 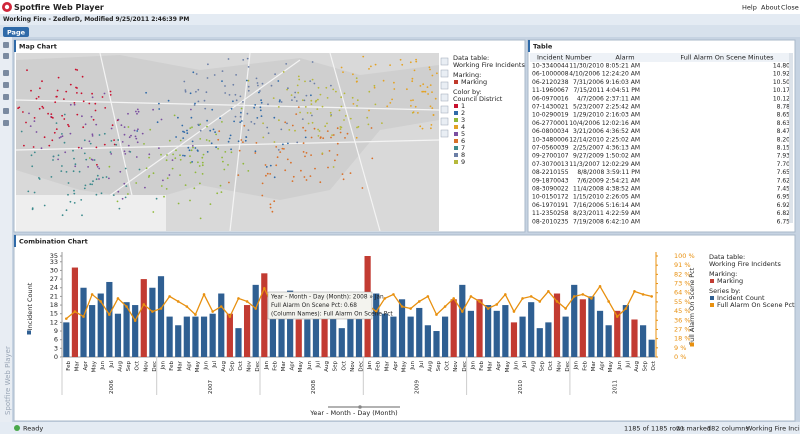 What do you see at coordinates (8, 380) in the screenshot?
I see `sidebar-label: Spotfire Web Player` at bounding box center [8, 380].